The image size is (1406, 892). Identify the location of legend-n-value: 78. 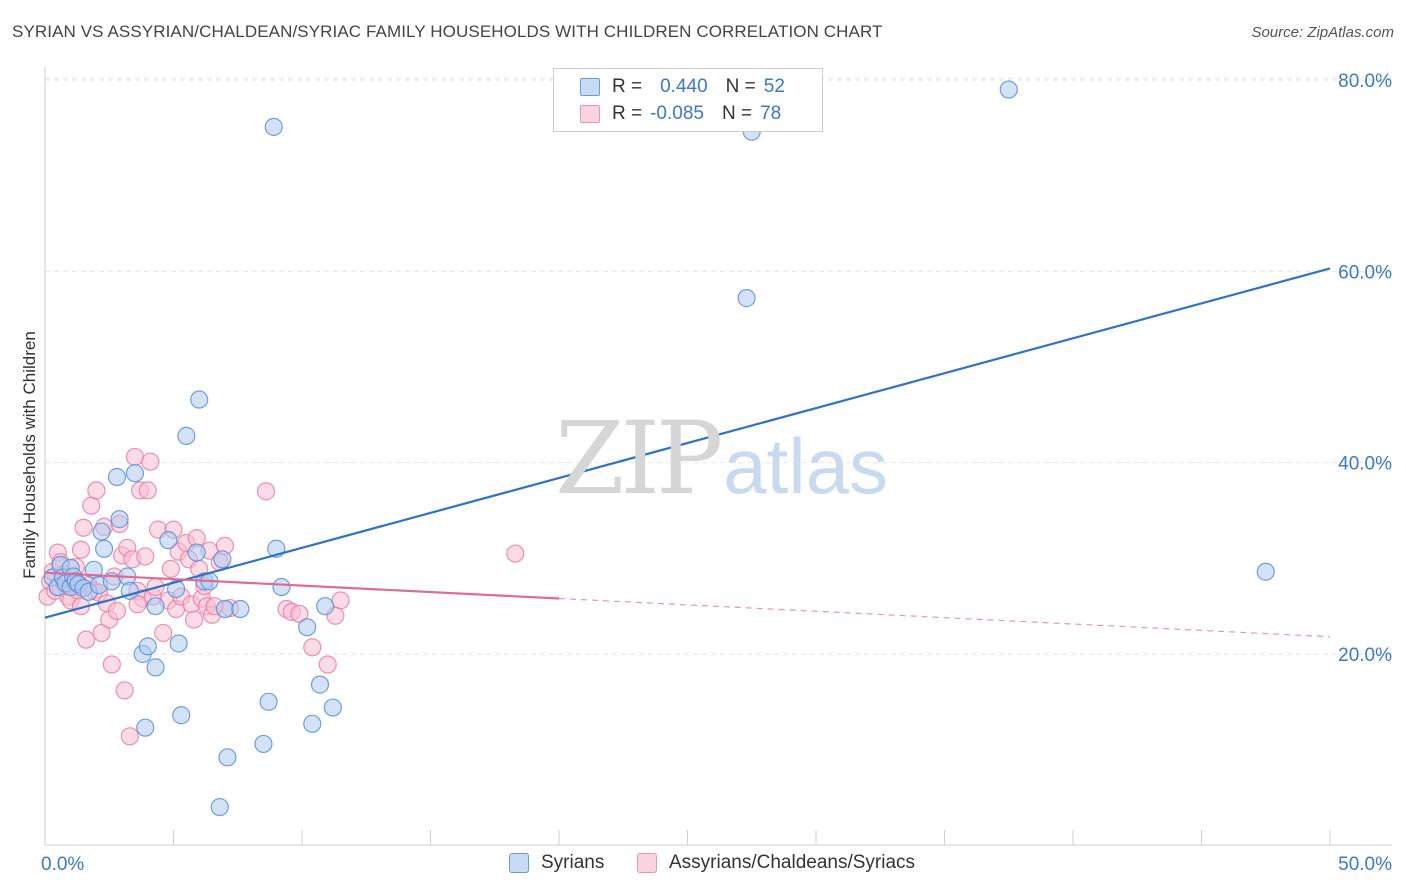
(771, 113).